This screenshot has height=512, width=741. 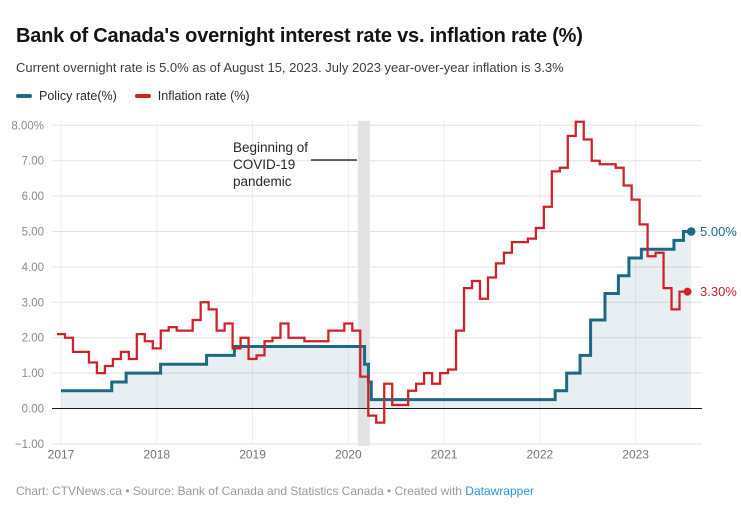 I want to click on inflation-end-label: 3.30%, so click(x=718, y=291).